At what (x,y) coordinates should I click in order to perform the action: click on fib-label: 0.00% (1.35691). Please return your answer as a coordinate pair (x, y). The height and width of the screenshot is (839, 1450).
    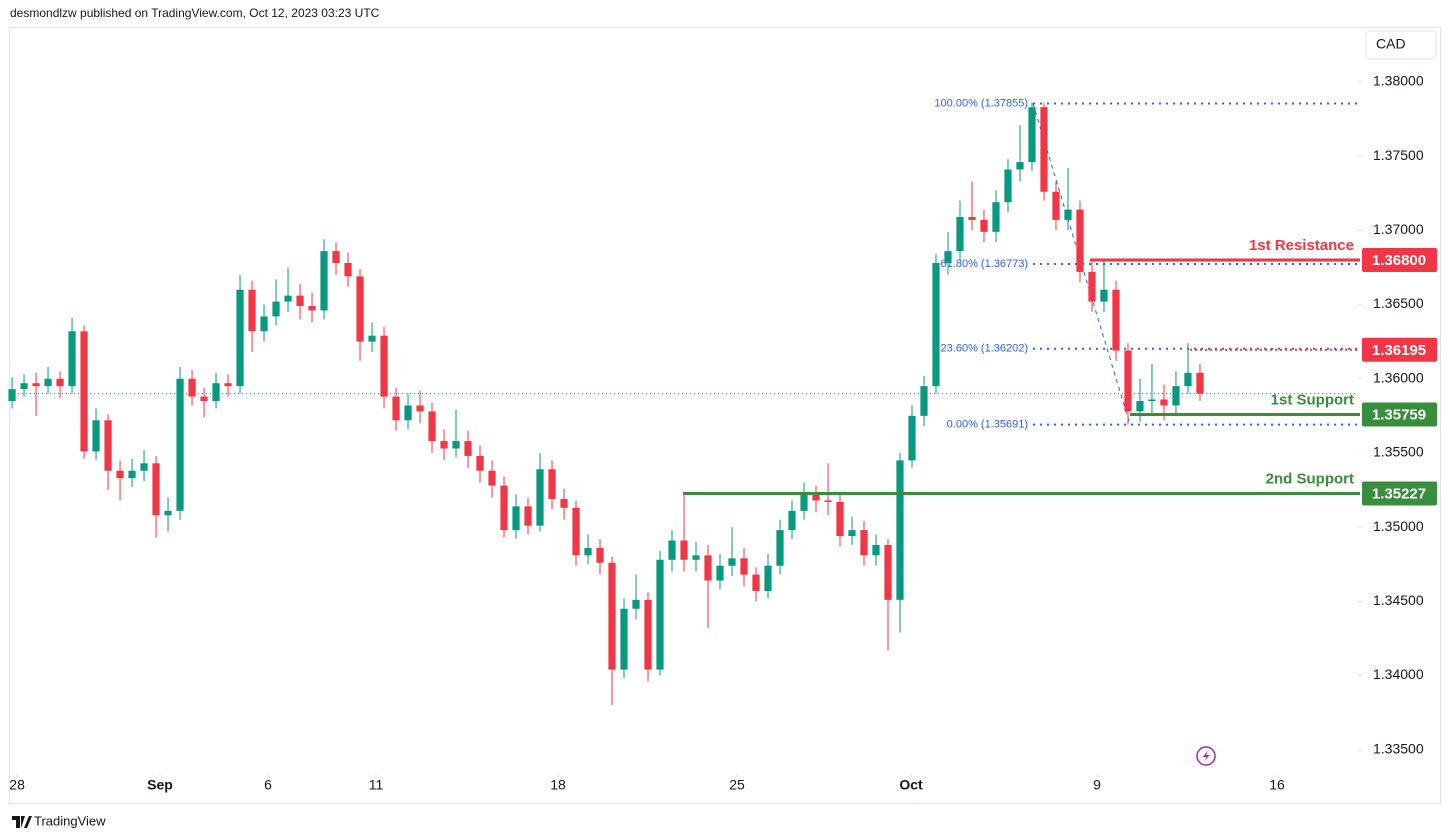
    Looking at the image, I should click on (987, 425).